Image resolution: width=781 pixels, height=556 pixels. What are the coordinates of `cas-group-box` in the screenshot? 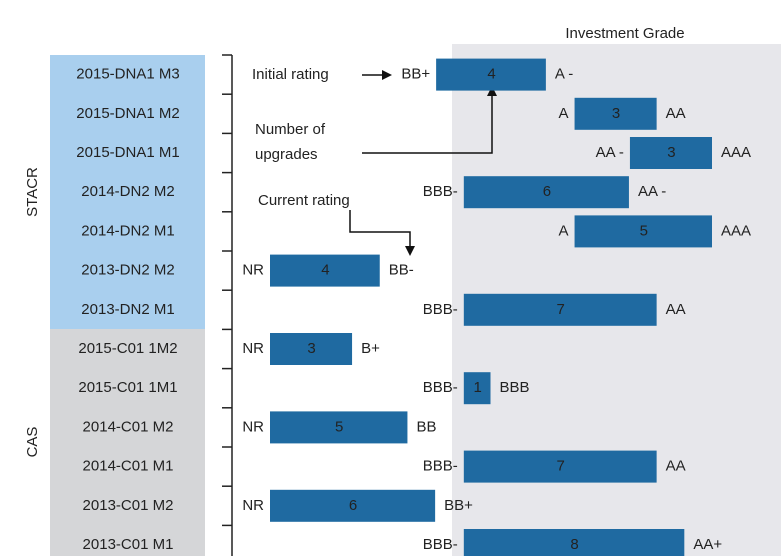 It's located at (127, 442).